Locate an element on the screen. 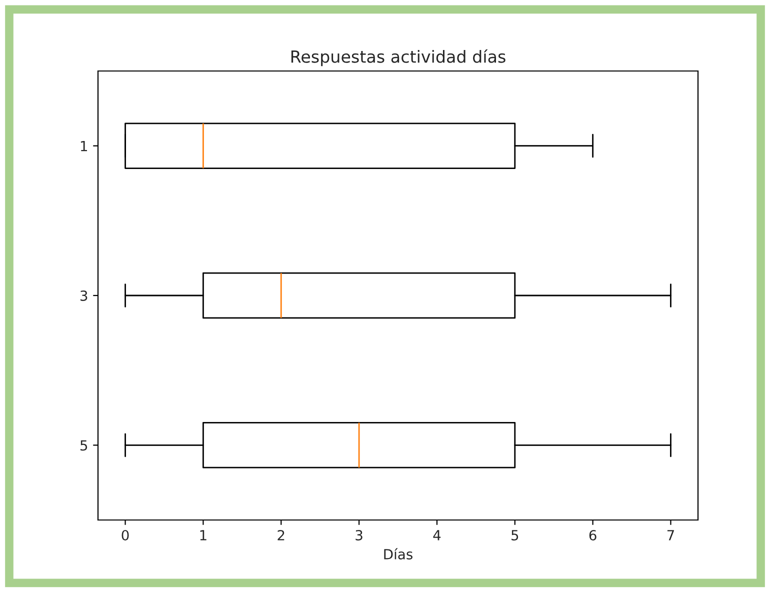 The image size is (770, 590). x-tick-label: 5 is located at coordinates (515, 535).